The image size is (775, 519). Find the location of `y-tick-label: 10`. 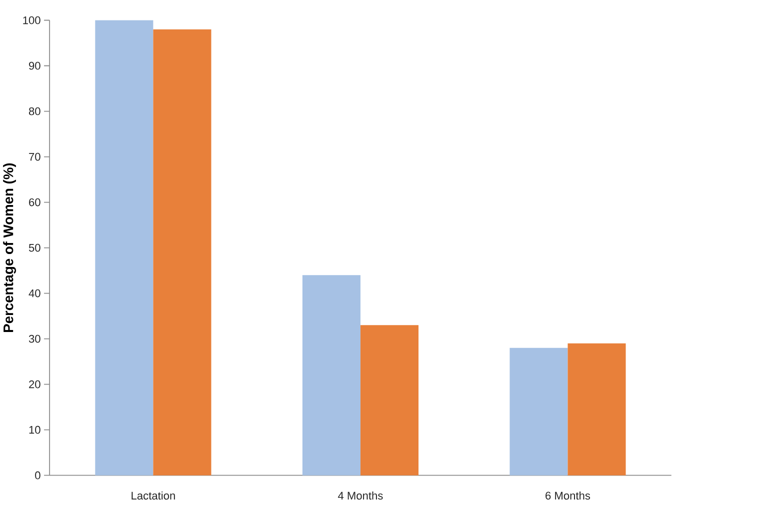

y-tick-label: 10 is located at coordinates (34, 430).